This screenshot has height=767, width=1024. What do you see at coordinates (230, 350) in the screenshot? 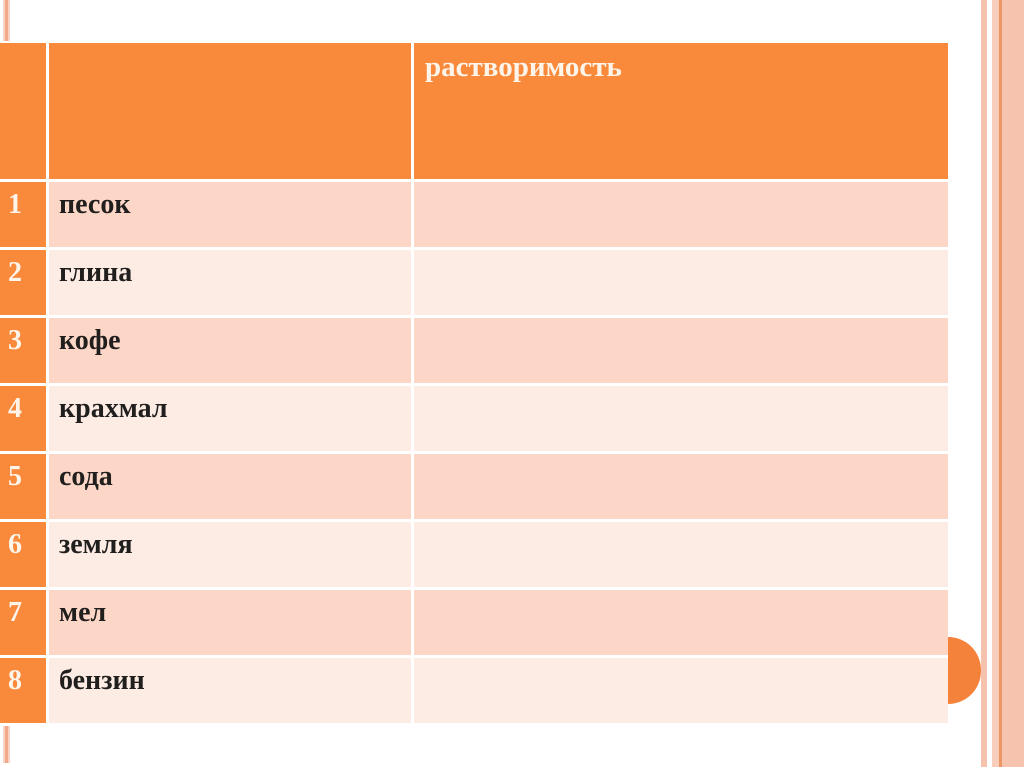
I see `substance-name: кофе` at bounding box center [230, 350].